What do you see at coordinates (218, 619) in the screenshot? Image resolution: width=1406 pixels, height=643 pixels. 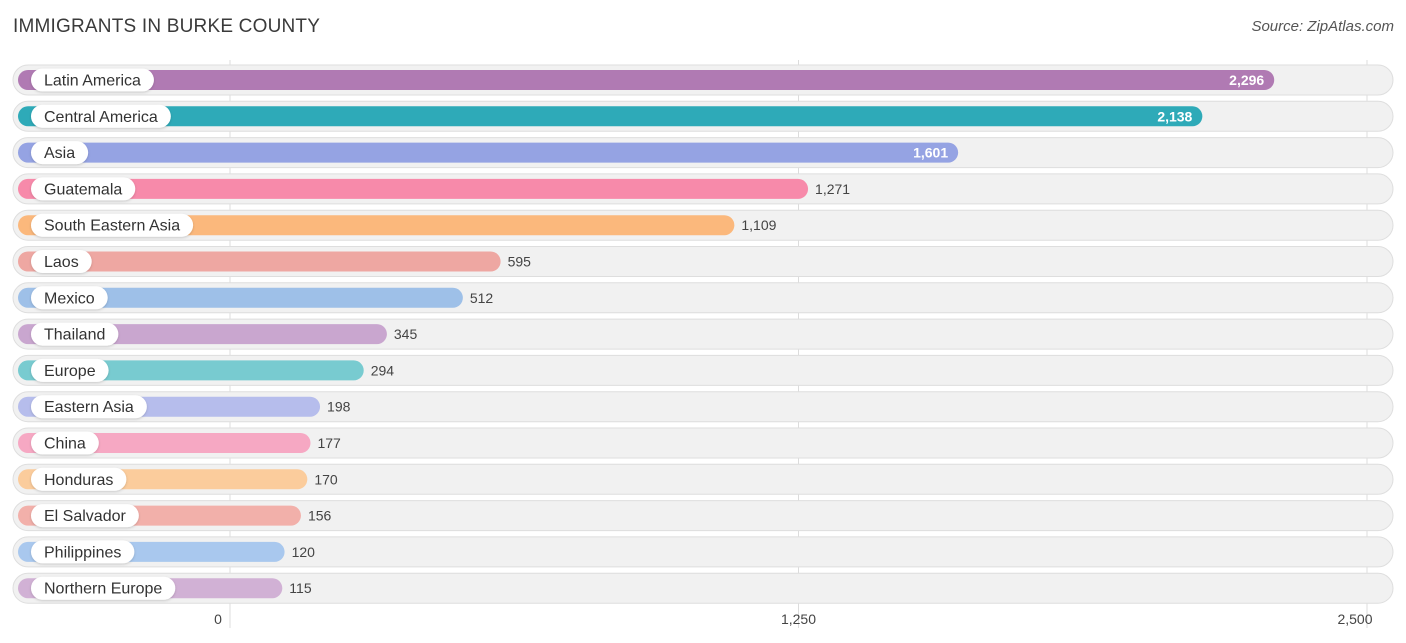 I see `x-tick-label: 0` at bounding box center [218, 619].